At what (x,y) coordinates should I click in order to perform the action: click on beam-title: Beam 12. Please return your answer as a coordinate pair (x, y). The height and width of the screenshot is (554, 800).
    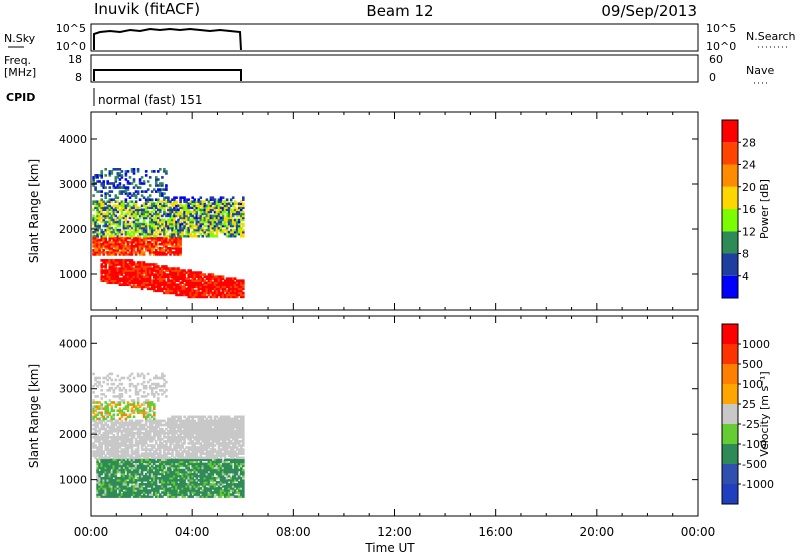
    Looking at the image, I should click on (399, 11).